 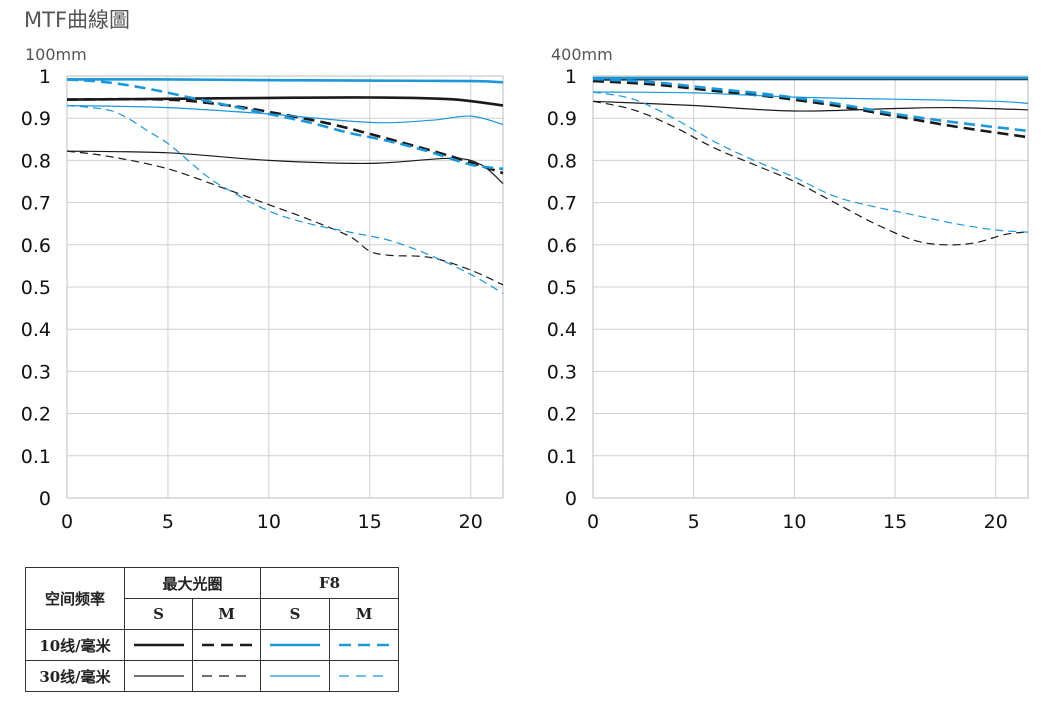 I want to click on legend-swatch-10-f8-m, so click(x=364, y=645).